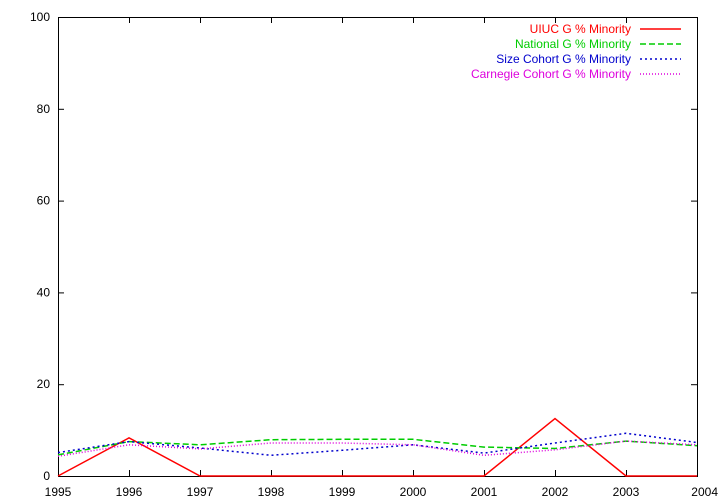  What do you see at coordinates (704, 492) in the screenshot?
I see `x-tick-label: 2004` at bounding box center [704, 492].